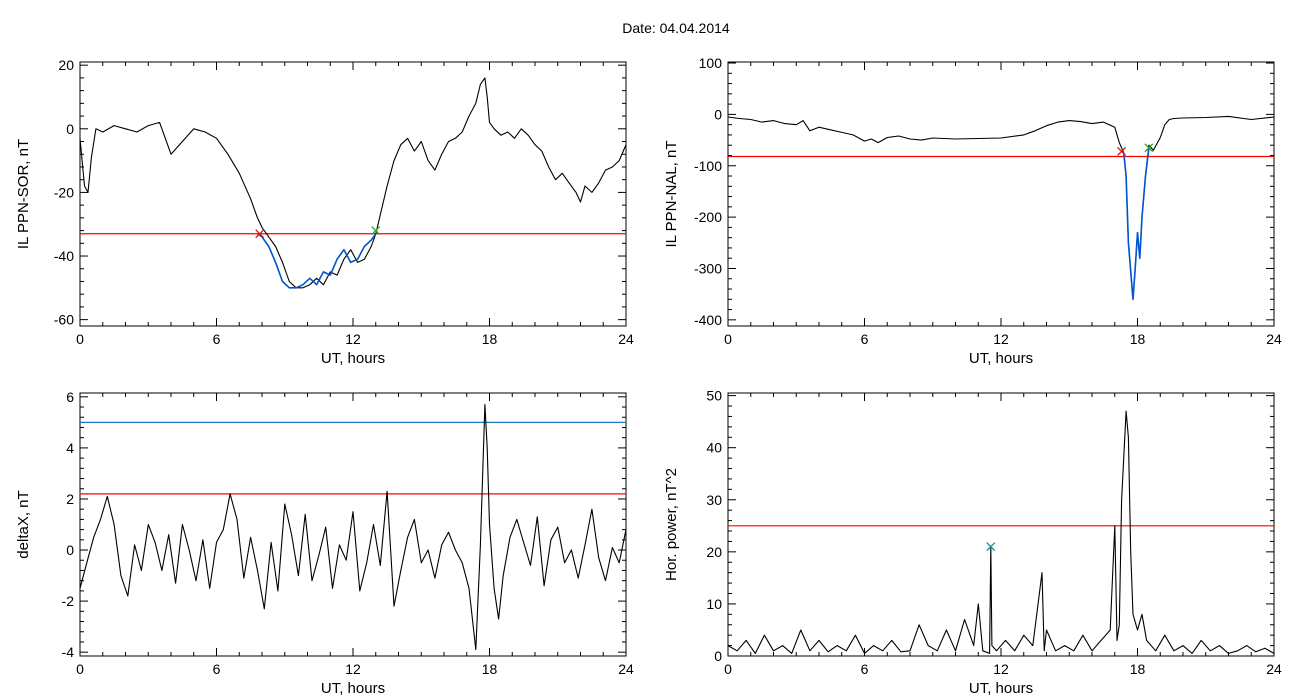 This screenshot has height=700, width=1300. I want to click on y-tick-label: 50, so click(714, 396).